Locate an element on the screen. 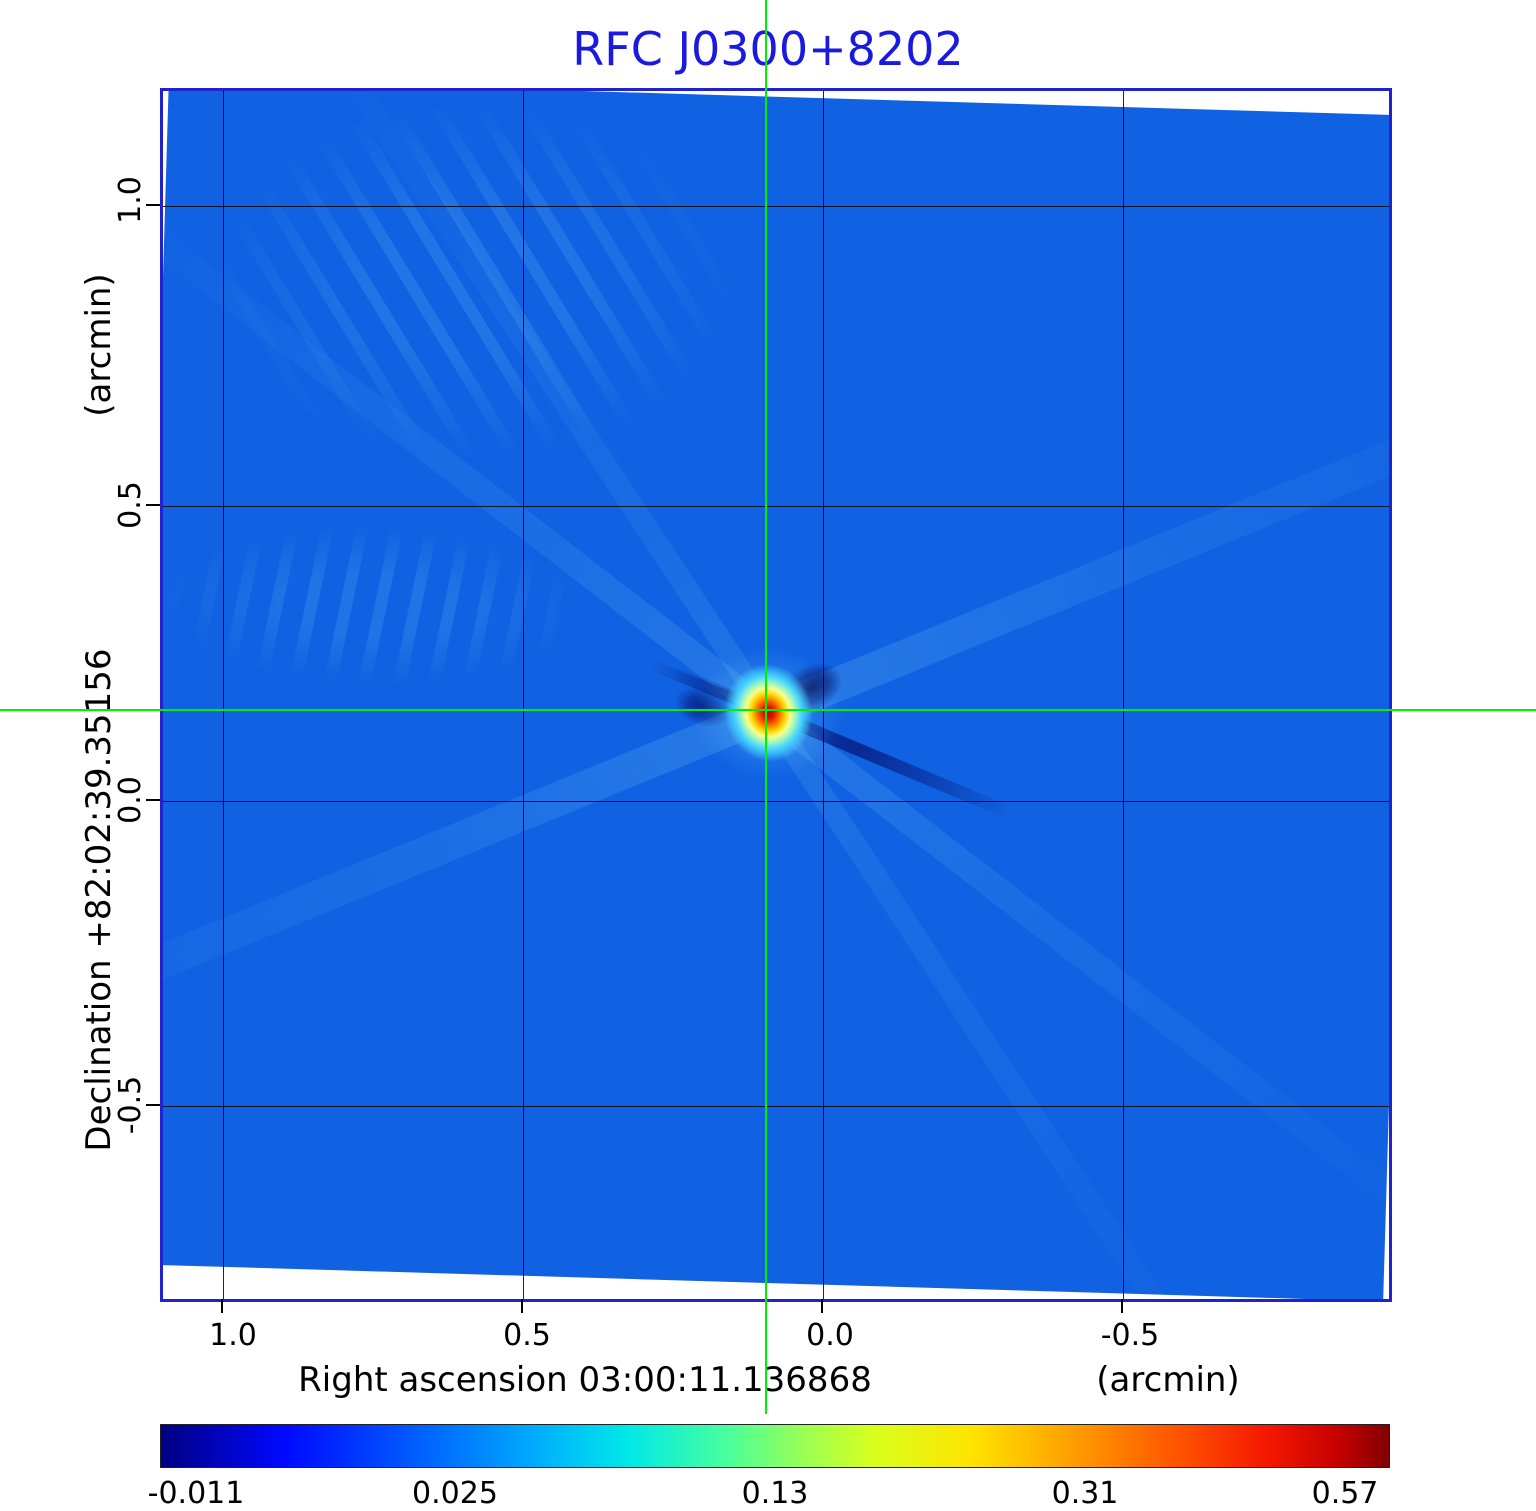 The height and width of the screenshot is (1511, 1536). colorbar-gradient is located at coordinates (775, 1446).